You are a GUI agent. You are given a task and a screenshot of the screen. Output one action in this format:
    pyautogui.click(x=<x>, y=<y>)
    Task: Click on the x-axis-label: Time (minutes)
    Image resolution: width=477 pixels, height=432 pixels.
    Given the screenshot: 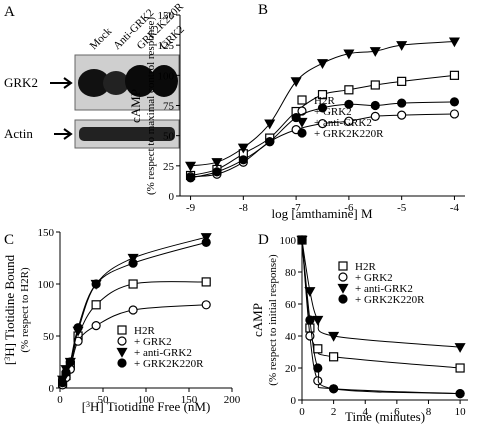 What is the action you would take?
    pyautogui.click(x=385, y=416)
    